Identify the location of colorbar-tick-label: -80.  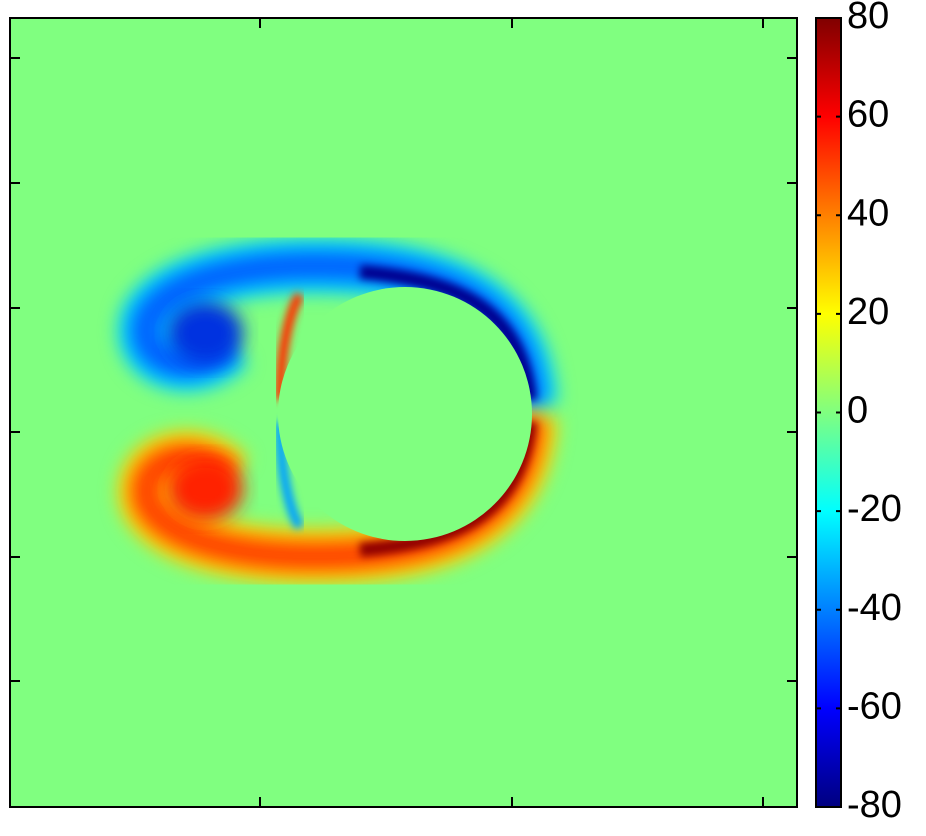
(874, 805).